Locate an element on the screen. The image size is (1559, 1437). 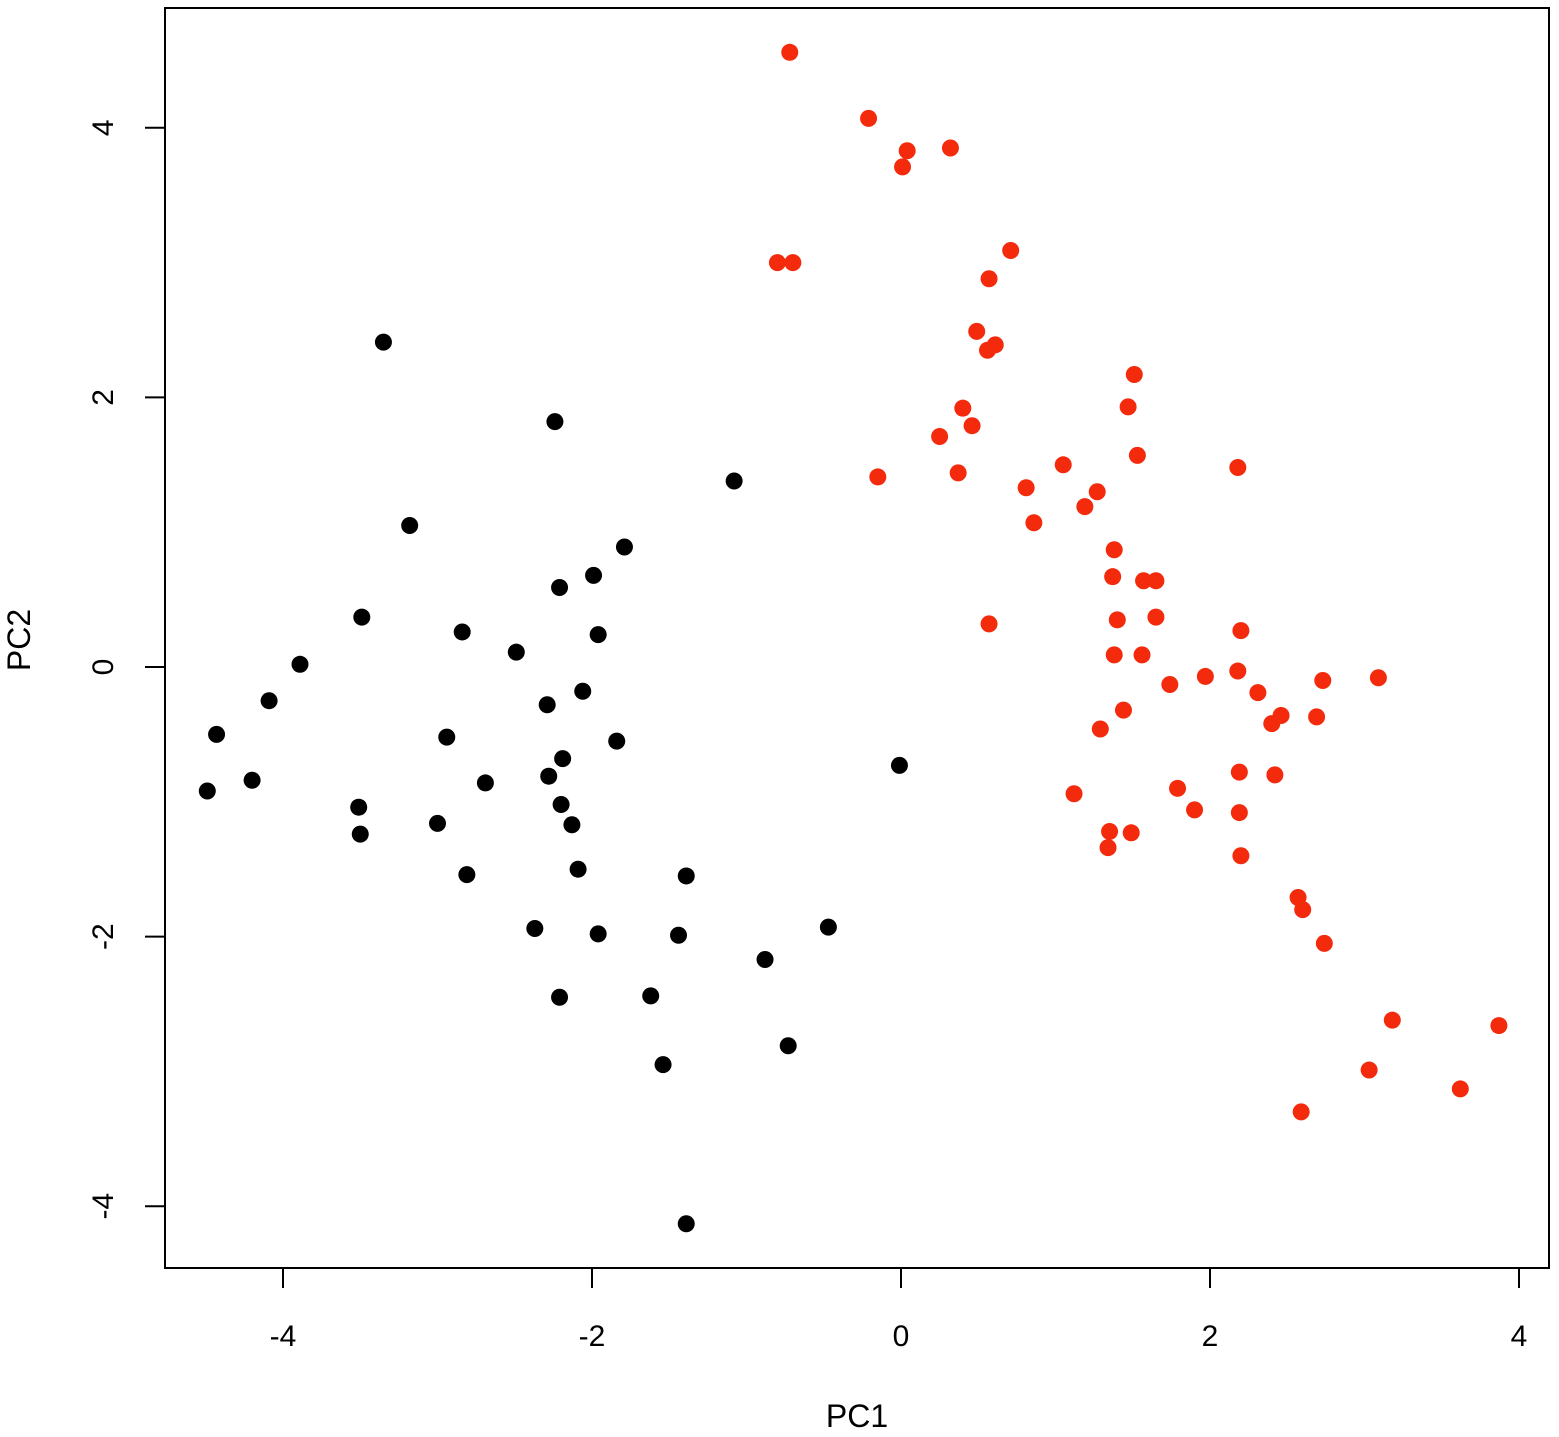
x-tick-label: 4 is located at coordinates (1519, 1336).